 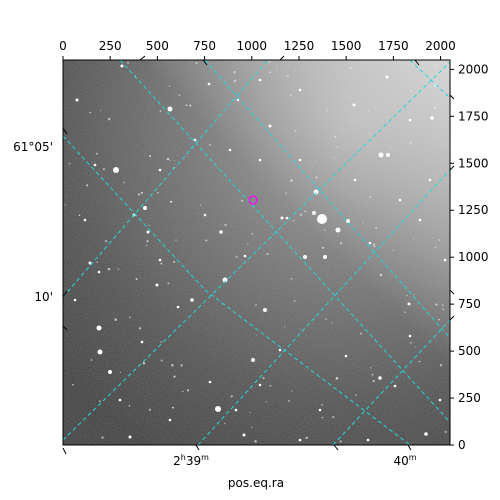 I want to click on right-tick-label: 2000, so click(x=473, y=69).